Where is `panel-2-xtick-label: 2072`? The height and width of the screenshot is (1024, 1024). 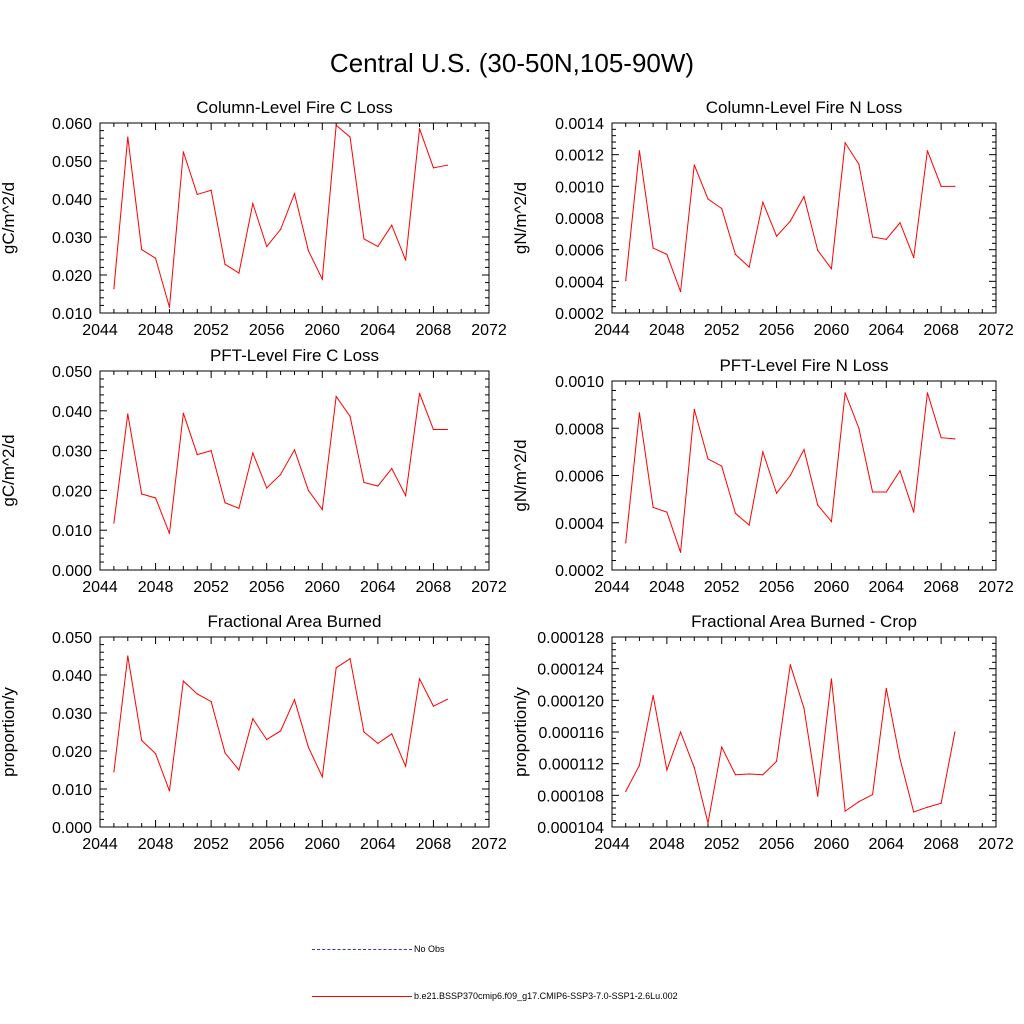 panel-2-xtick-label: 2072 is located at coordinates (996, 330).